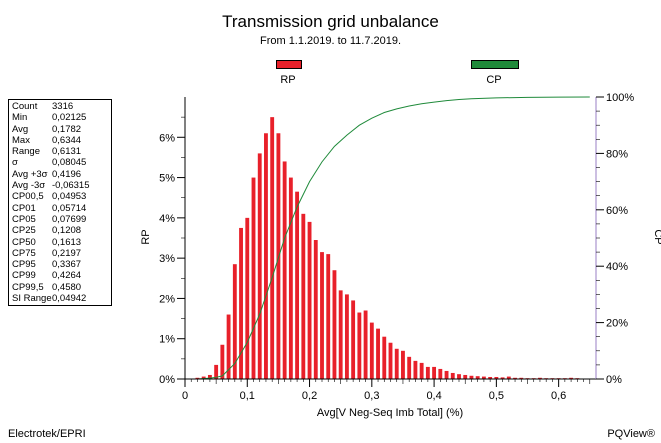  I want to click on stat-value: 0,1208, so click(67, 231).